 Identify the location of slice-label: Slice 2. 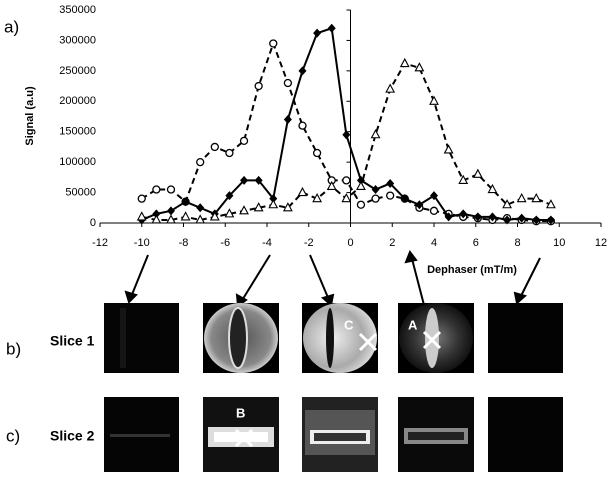
(72, 436).